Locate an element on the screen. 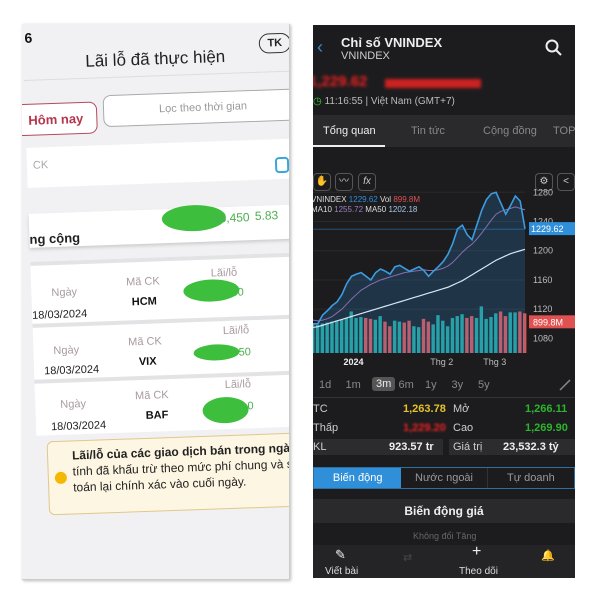  trade-value: 23,532.3 tỷ is located at coordinates (531, 447).